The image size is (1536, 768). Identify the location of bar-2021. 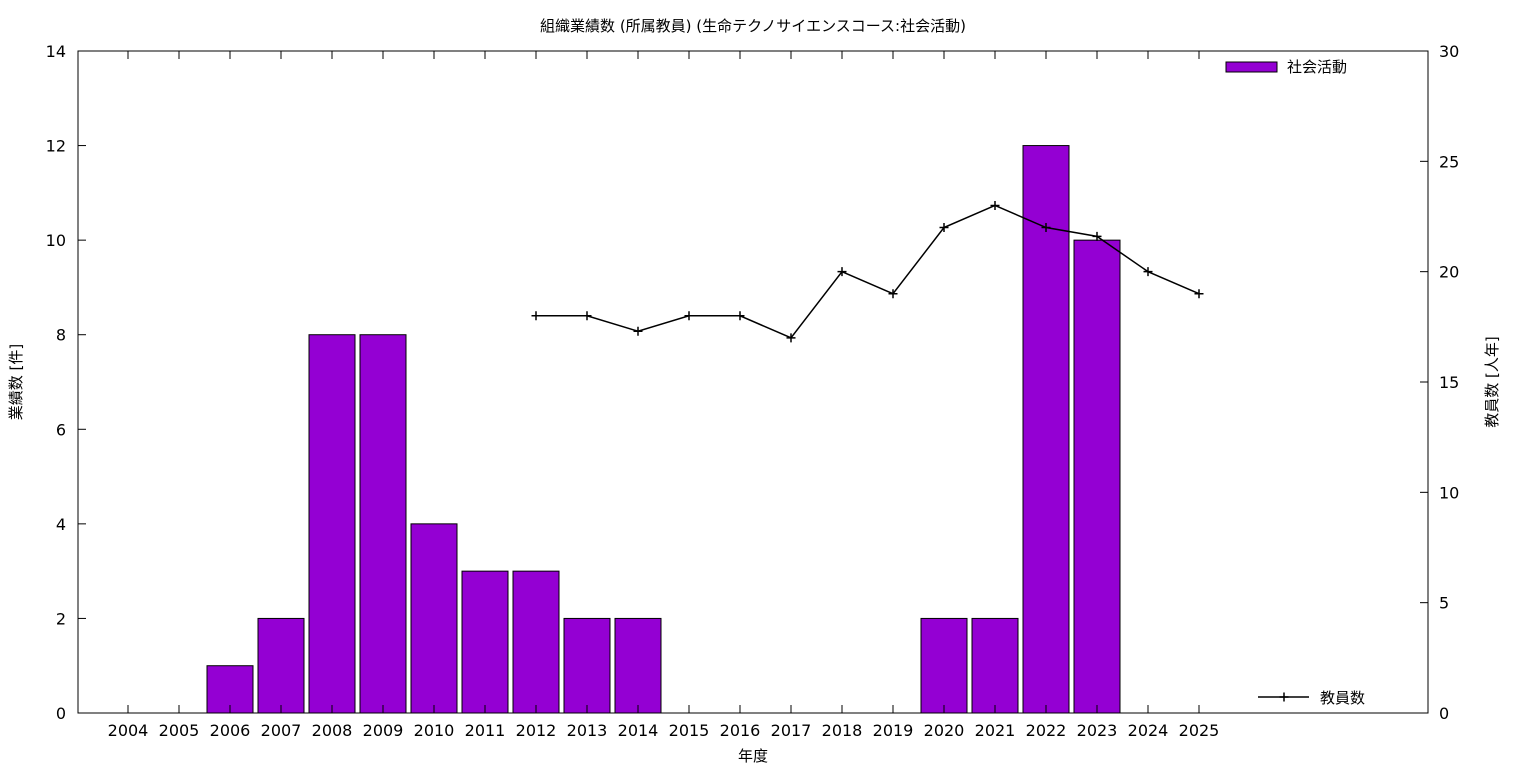
(995, 665).